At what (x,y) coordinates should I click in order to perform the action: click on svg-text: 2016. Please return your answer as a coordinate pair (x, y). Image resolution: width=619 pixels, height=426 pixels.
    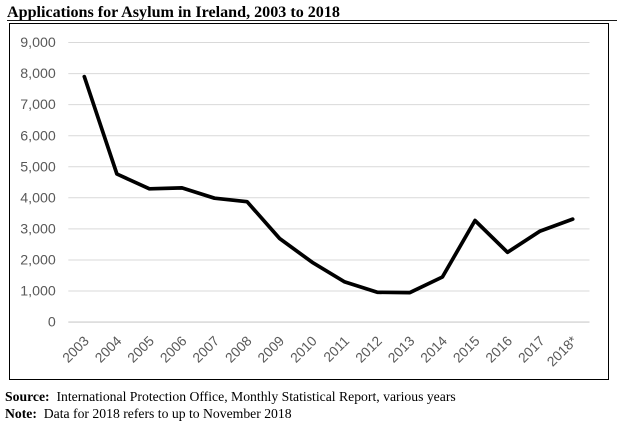
    Looking at the image, I should click on (499, 349).